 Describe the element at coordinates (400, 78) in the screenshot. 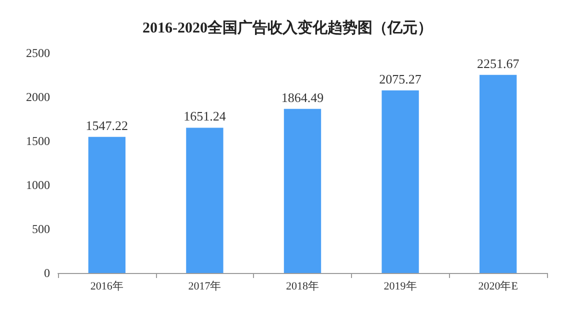

I see `data-label: 2075.27` at that location.